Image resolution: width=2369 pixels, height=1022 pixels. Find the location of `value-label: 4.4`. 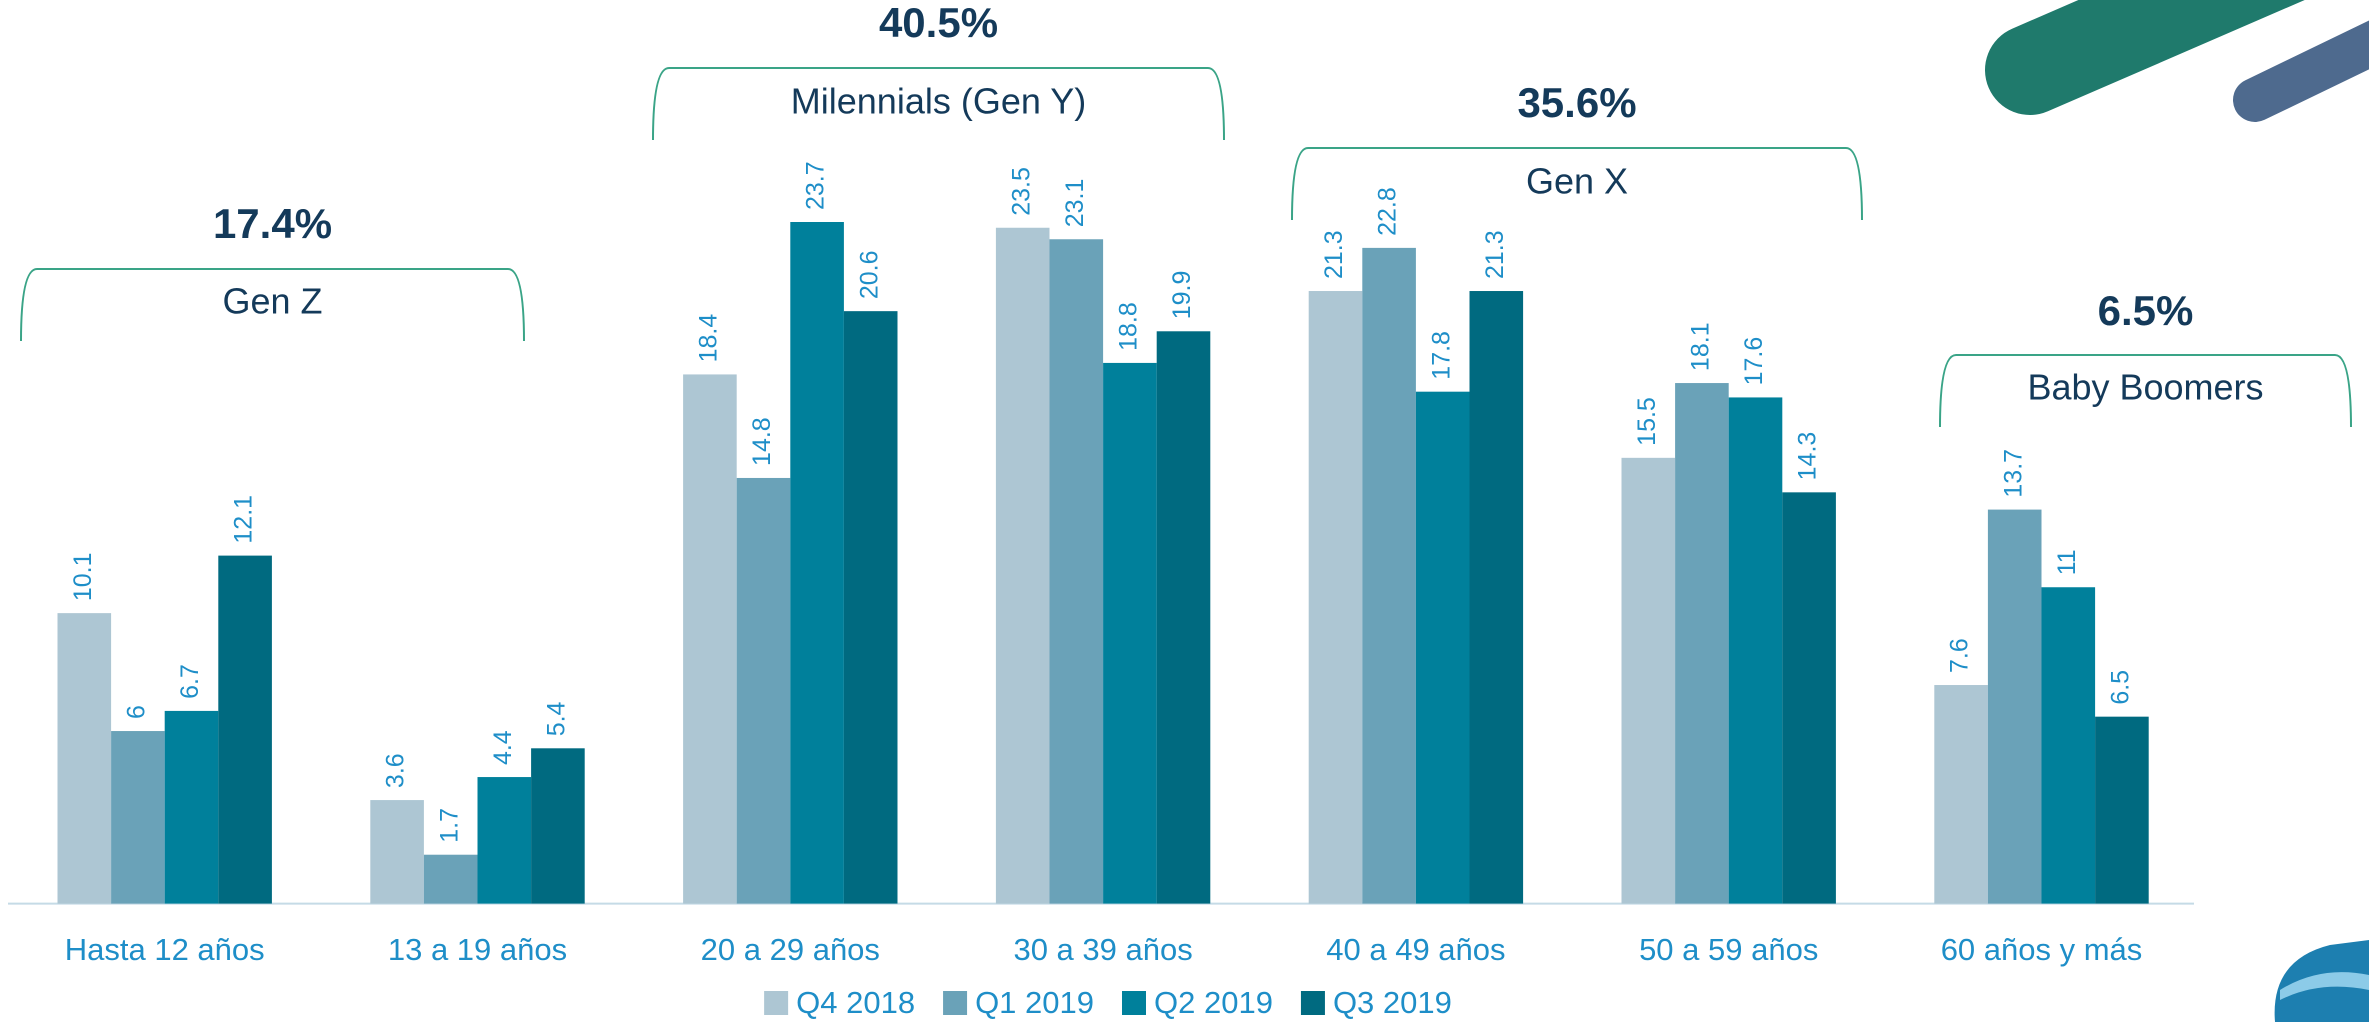

value-label: 4.4 is located at coordinates (503, 747).